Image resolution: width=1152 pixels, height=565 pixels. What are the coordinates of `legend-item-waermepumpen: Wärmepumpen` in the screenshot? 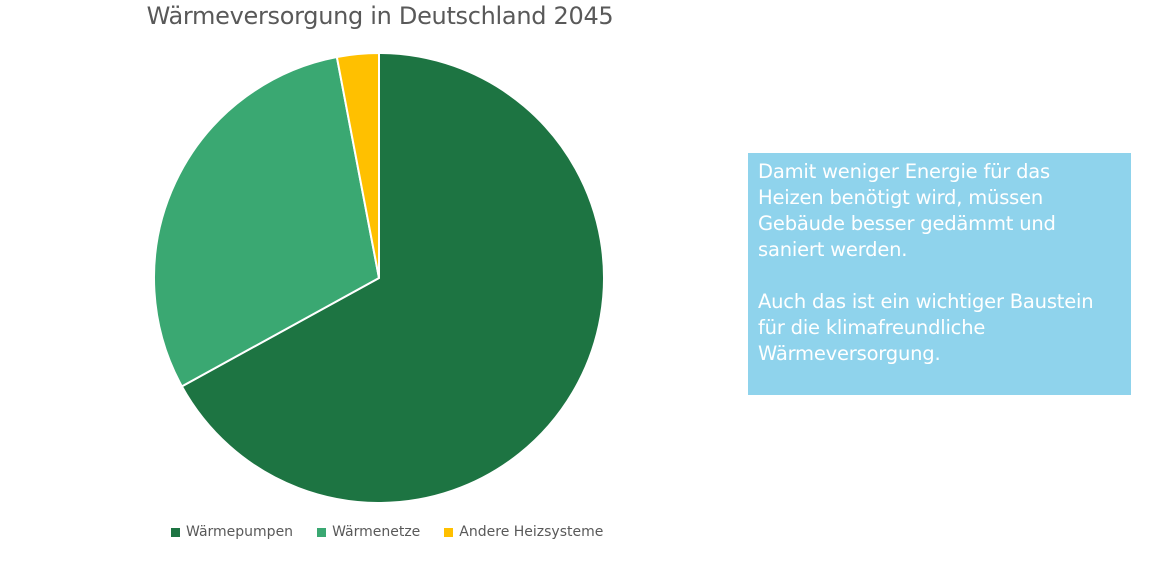 It's located at (232, 532).